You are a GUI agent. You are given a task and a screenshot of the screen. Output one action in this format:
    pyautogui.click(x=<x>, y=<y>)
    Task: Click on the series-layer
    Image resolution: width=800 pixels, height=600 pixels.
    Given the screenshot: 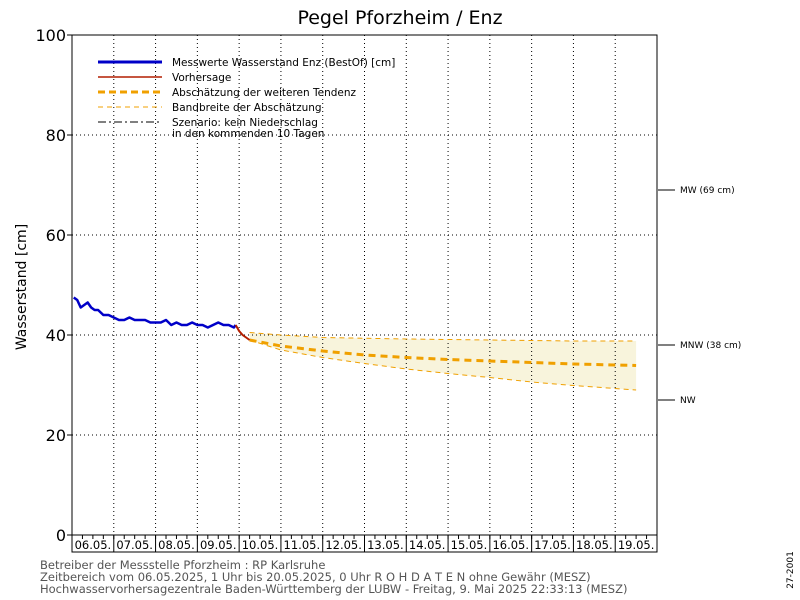 What is the action you would take?
    pyautogui.click(x=355, y=343)
    